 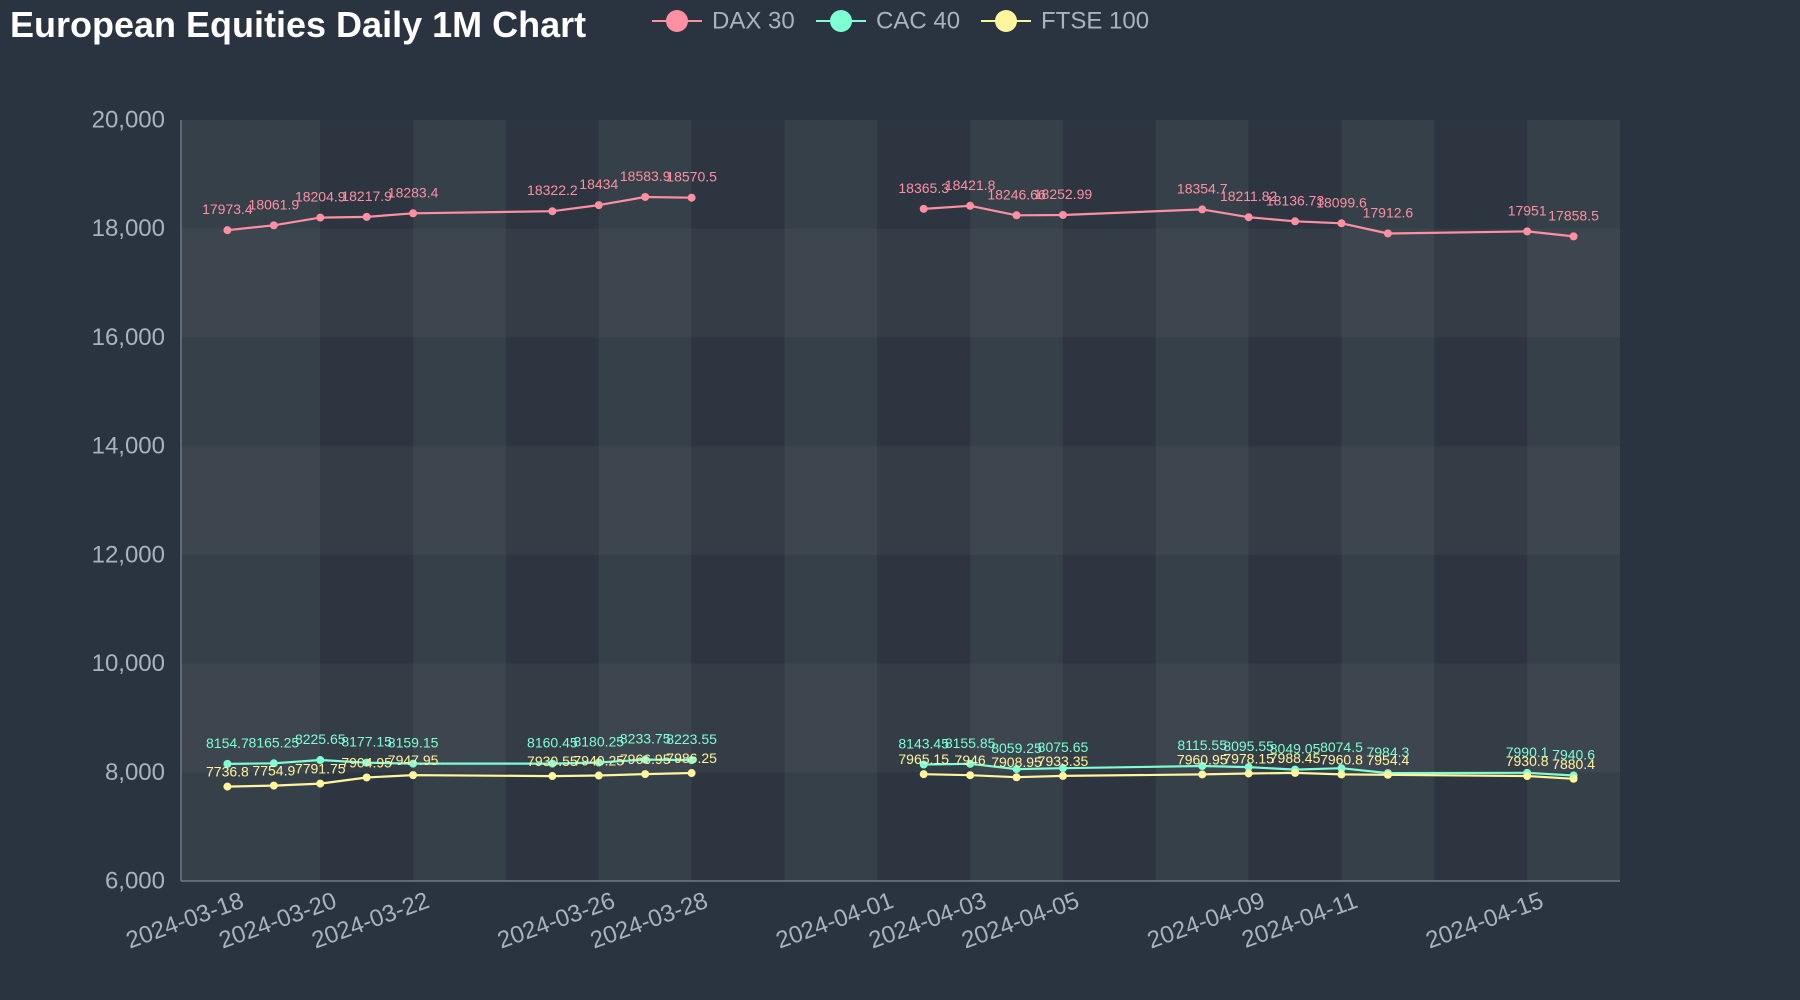 What do you see at coordinates (227, 209) in the screenshot?
I see `data-label-dax-30: 17973.4` at bounding box center [227, 209].